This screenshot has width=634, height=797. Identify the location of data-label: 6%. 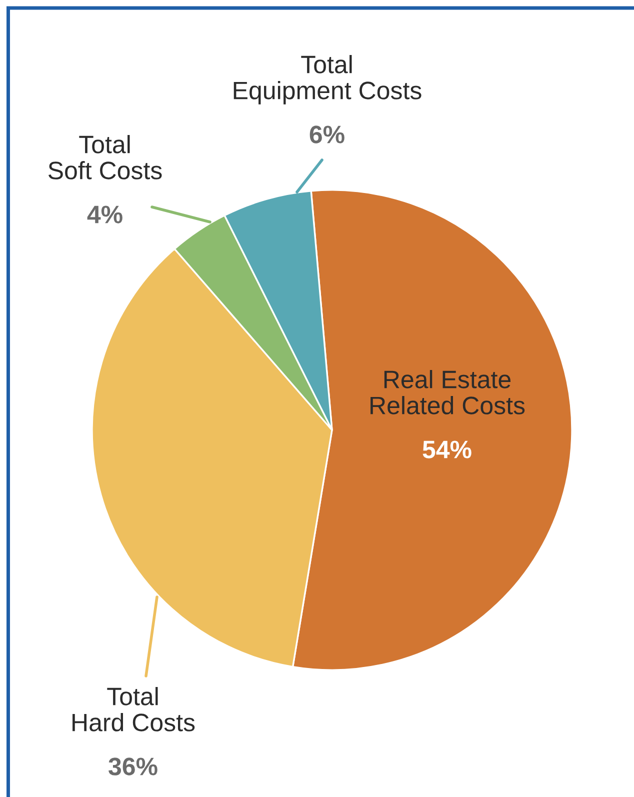
(327, 135).